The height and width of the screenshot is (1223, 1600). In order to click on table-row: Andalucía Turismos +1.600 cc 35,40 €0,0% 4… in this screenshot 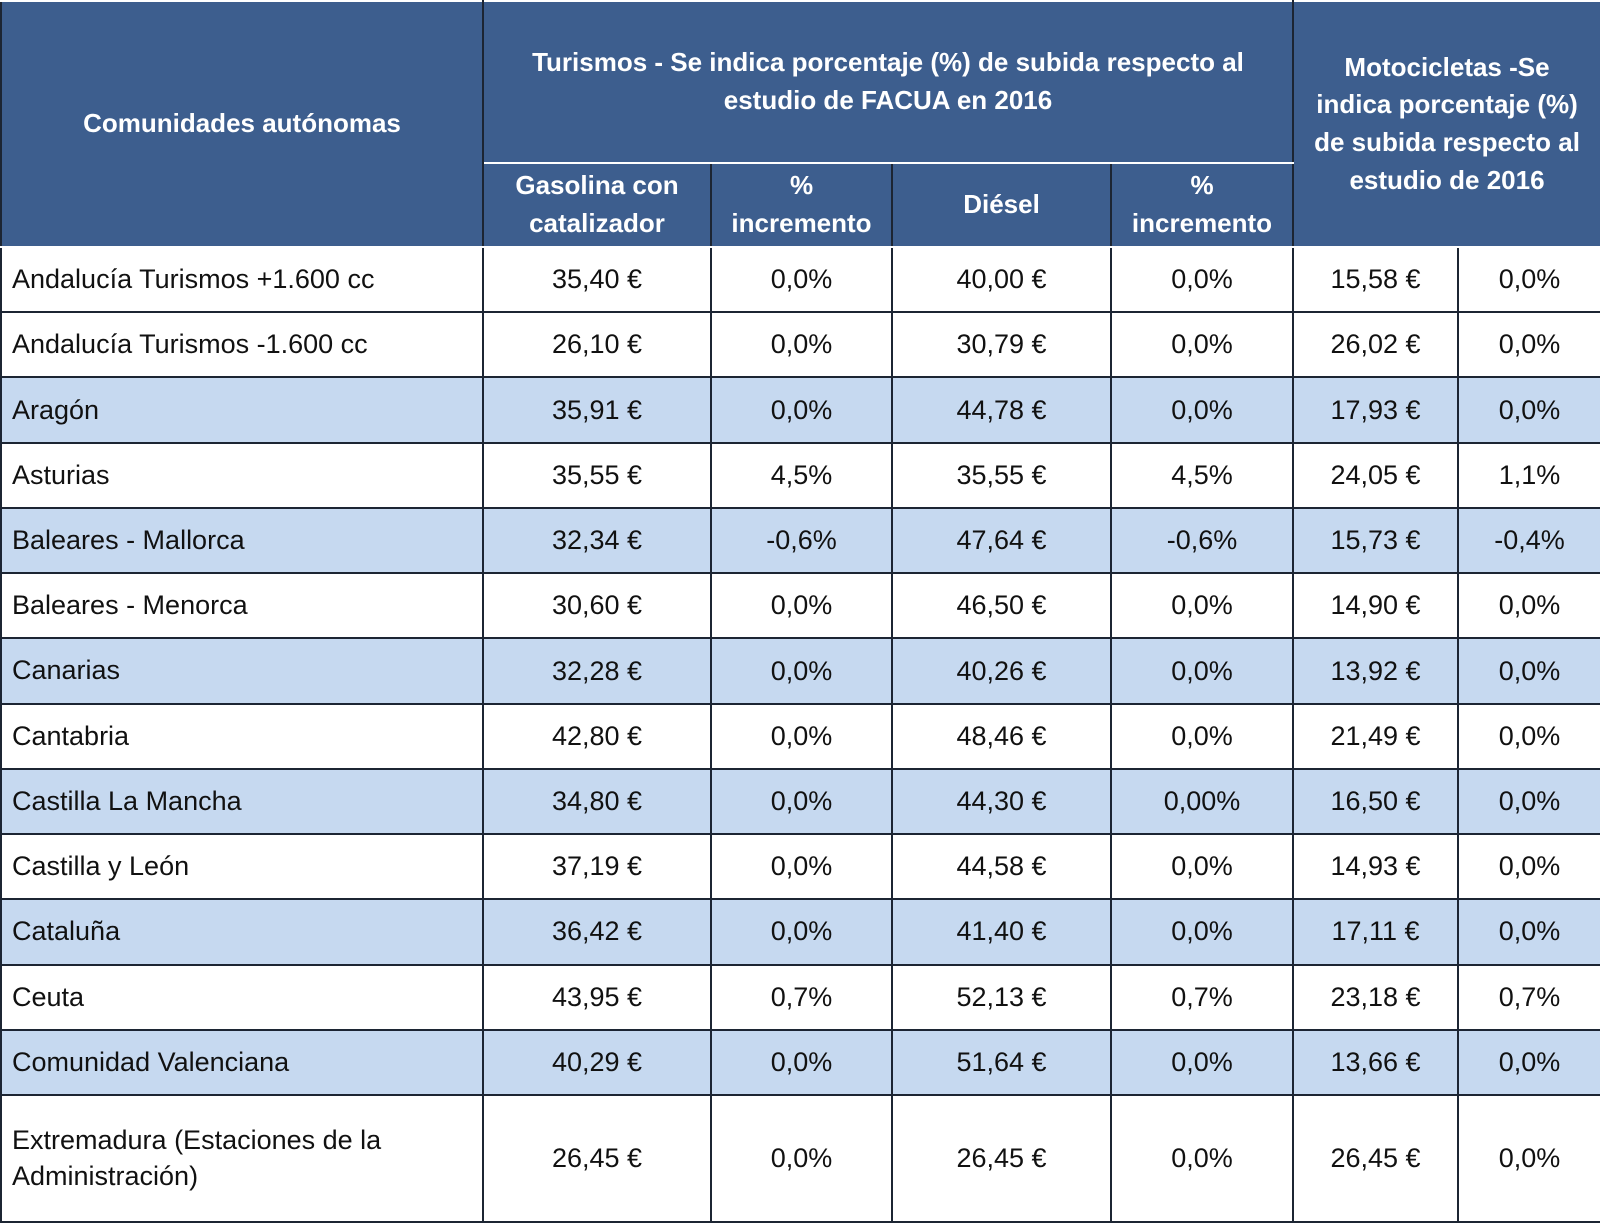, I will do `click(800, 279)`.